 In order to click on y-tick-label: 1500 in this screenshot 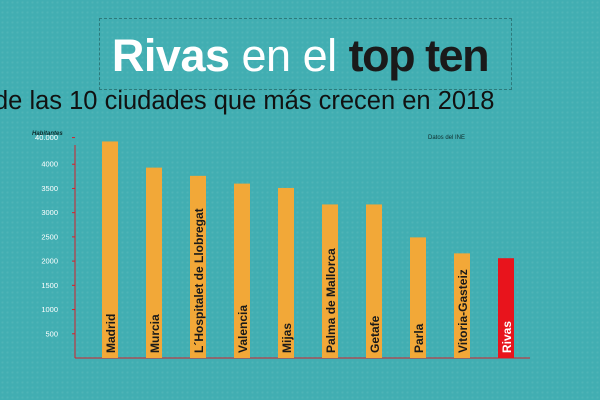, I will do `click(49, 285)`.